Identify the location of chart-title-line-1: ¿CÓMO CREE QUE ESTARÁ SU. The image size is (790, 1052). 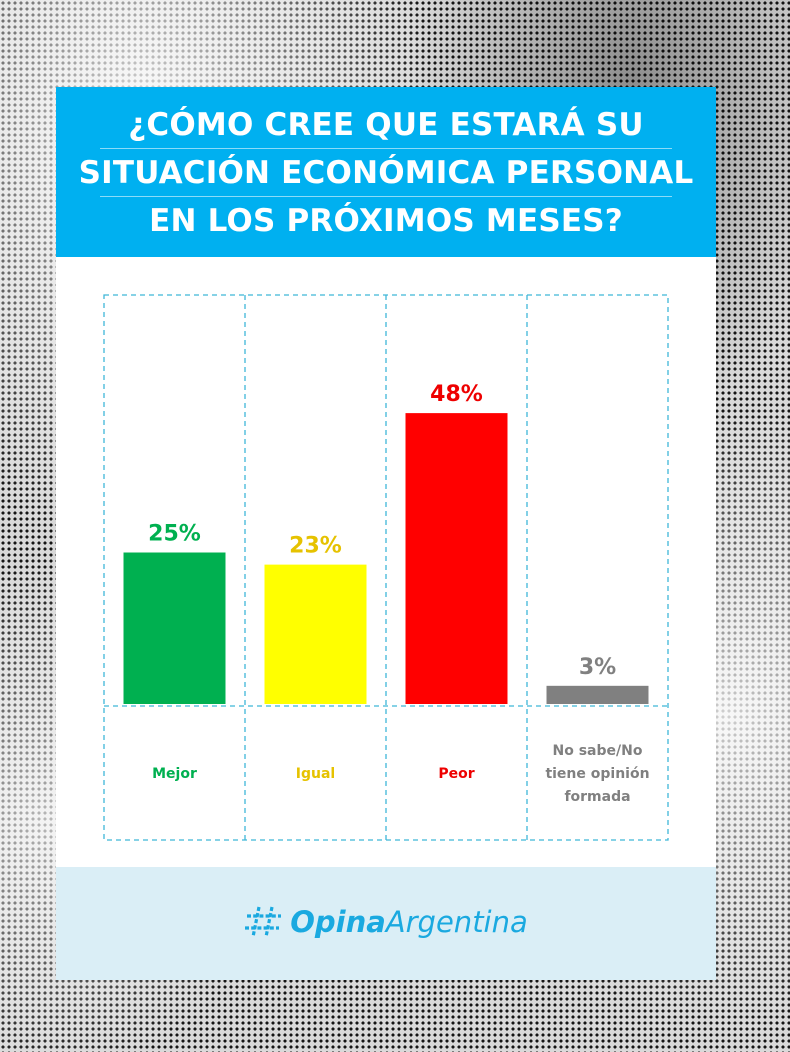
(386, 125).